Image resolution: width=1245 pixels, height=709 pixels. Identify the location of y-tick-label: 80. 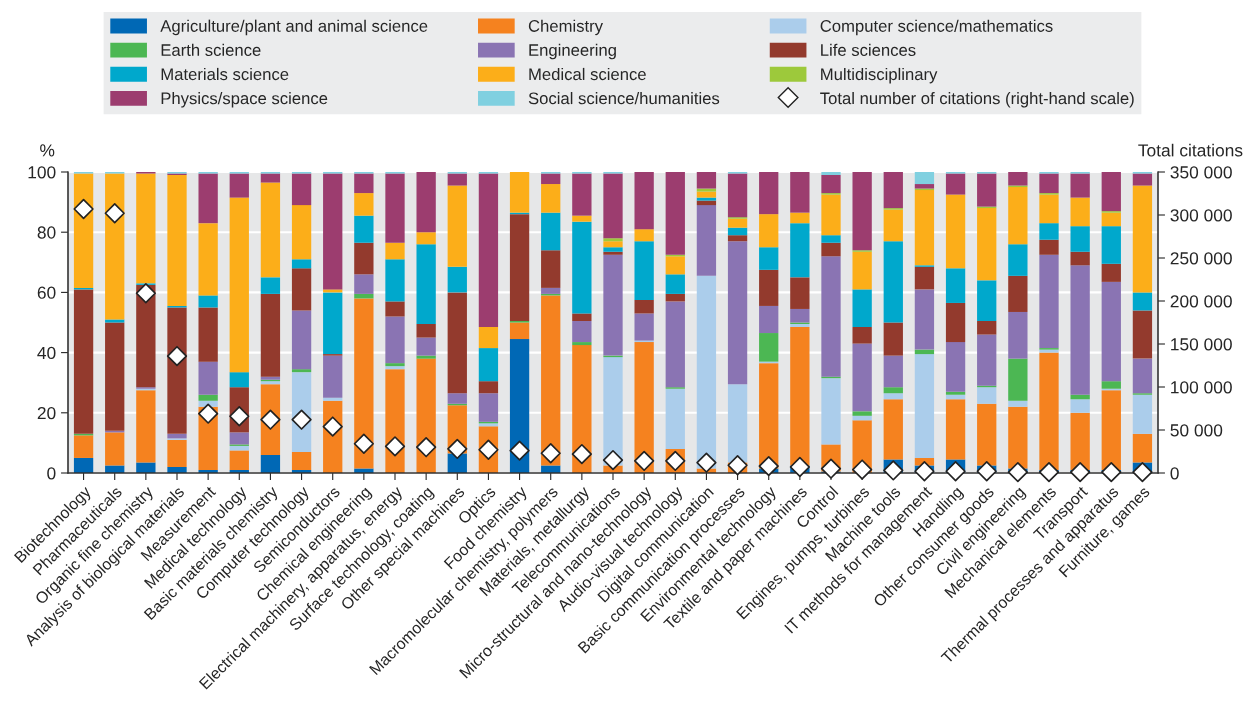
(46, 232).